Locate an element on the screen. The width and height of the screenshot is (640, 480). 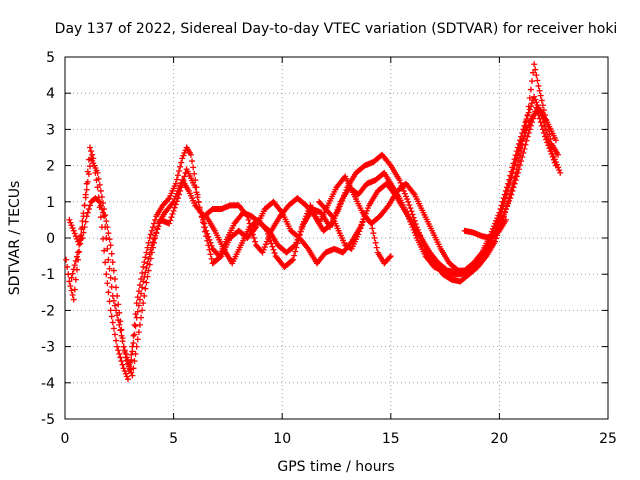
y-tick-label: -1 is located at coordinates (48, 275).